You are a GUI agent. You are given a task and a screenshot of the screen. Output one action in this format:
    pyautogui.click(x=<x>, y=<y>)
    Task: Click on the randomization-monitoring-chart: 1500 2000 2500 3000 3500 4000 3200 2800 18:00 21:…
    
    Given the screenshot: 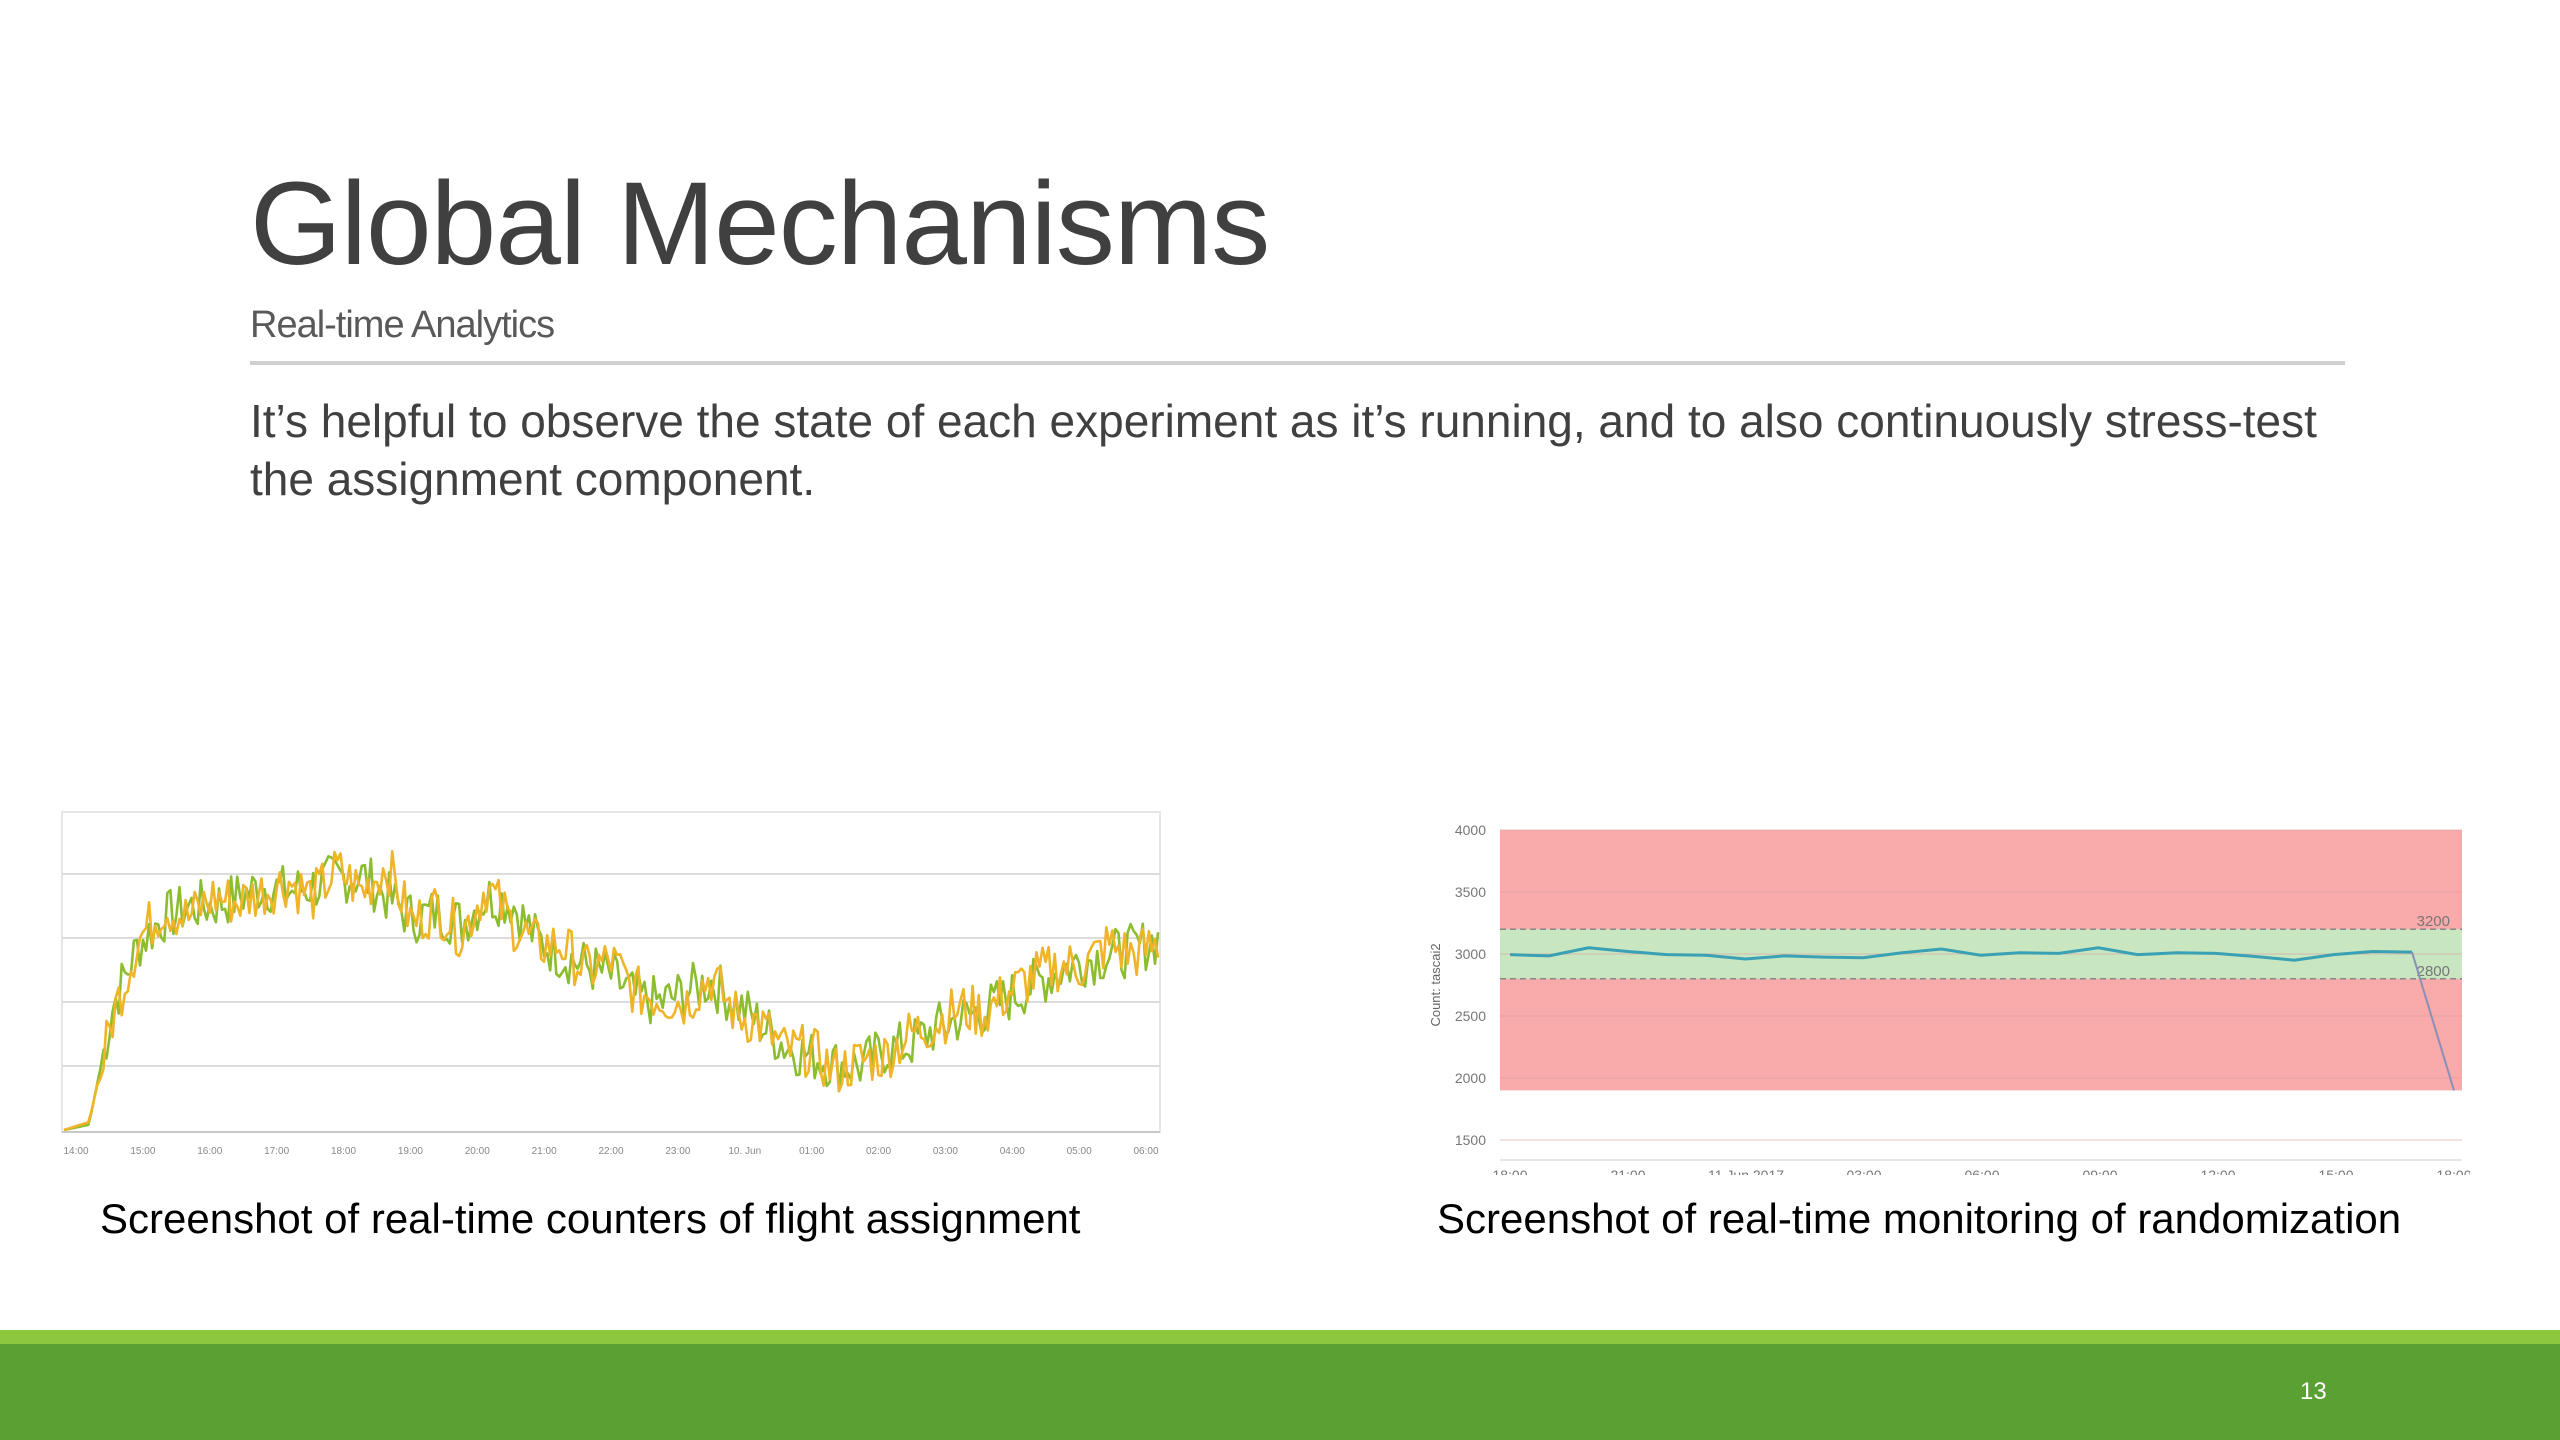 What is the action you would take?
    pyautogui.click(x=1949, y=998)
    